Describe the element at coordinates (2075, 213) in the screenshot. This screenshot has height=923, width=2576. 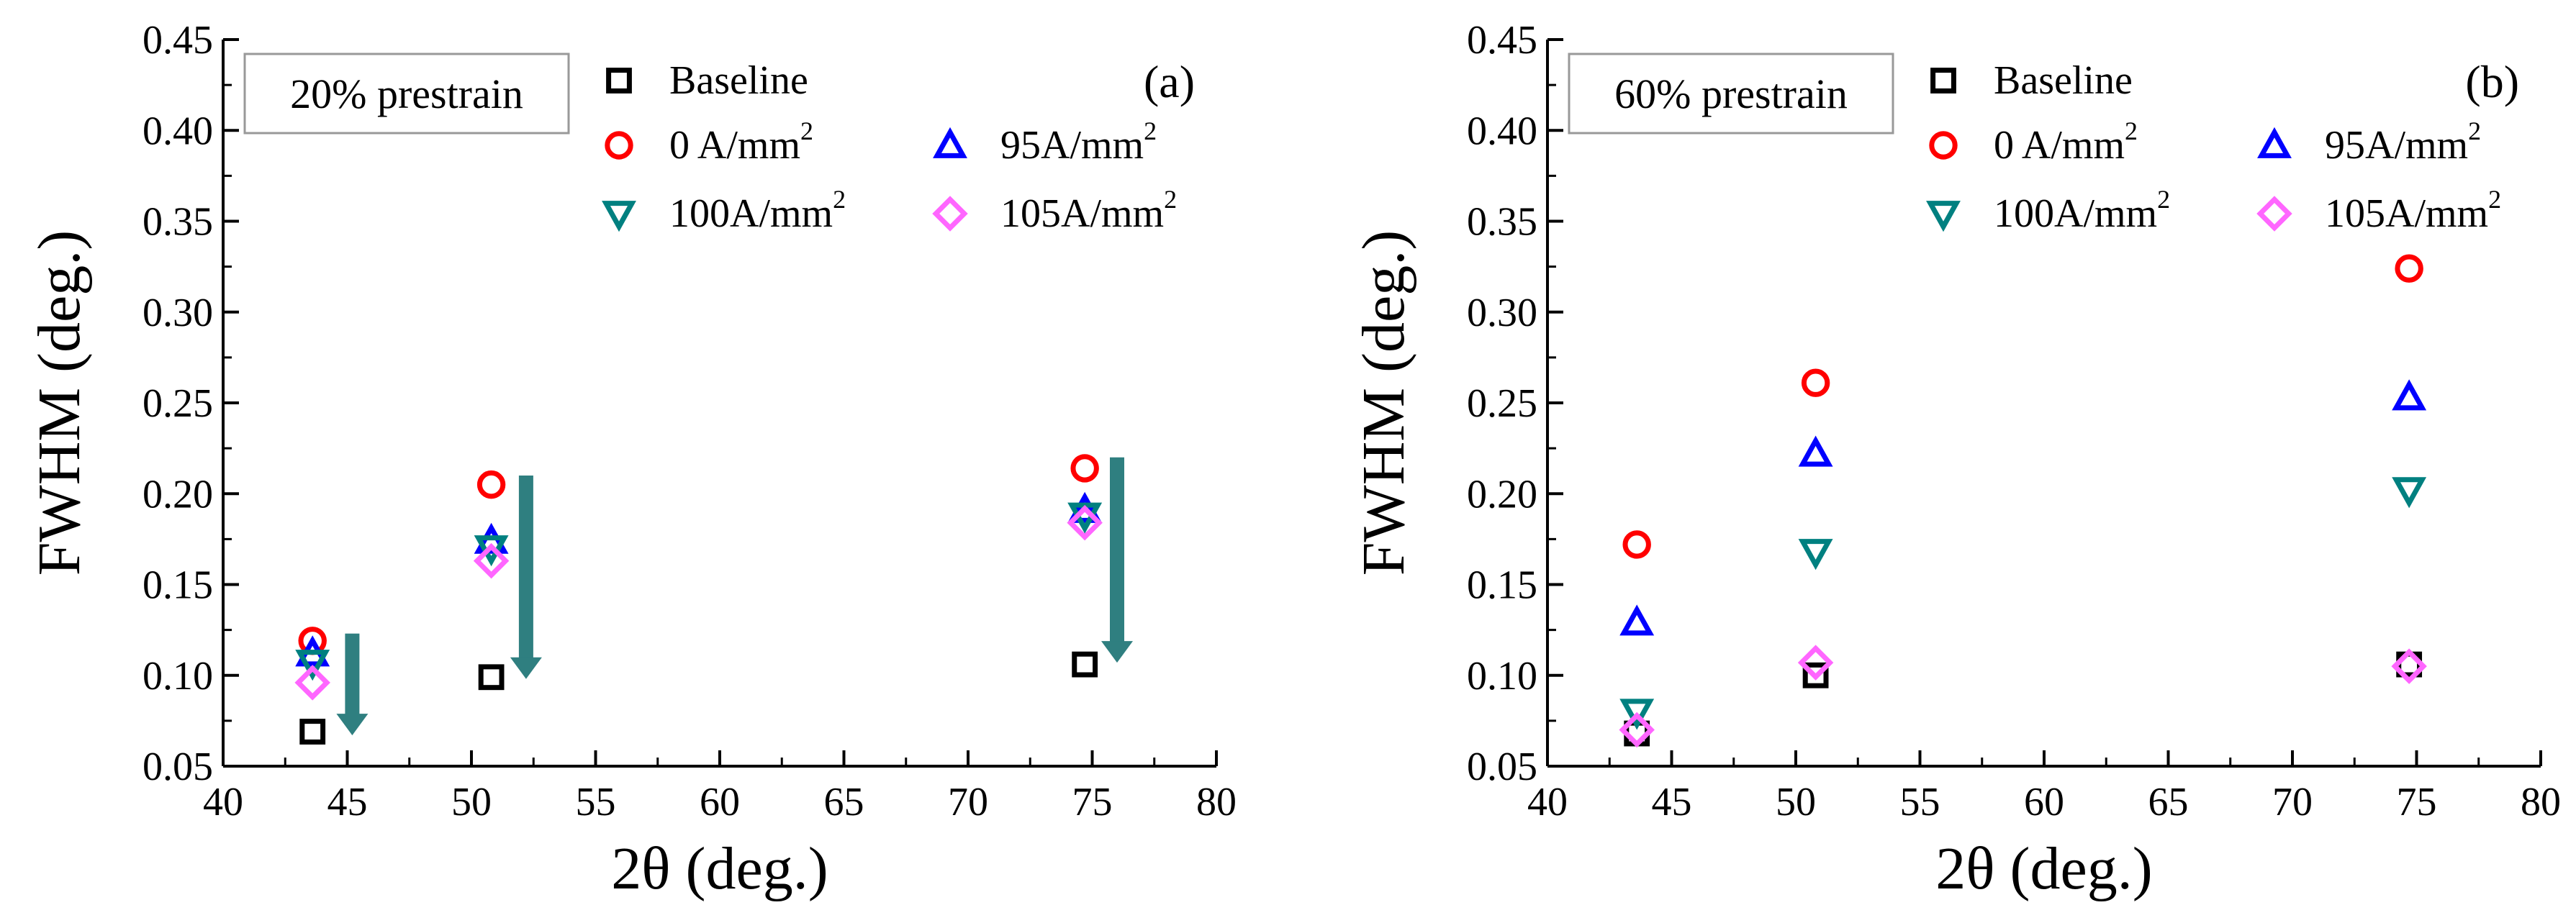
I see `legend-label-text: 100A/mm` at that location.